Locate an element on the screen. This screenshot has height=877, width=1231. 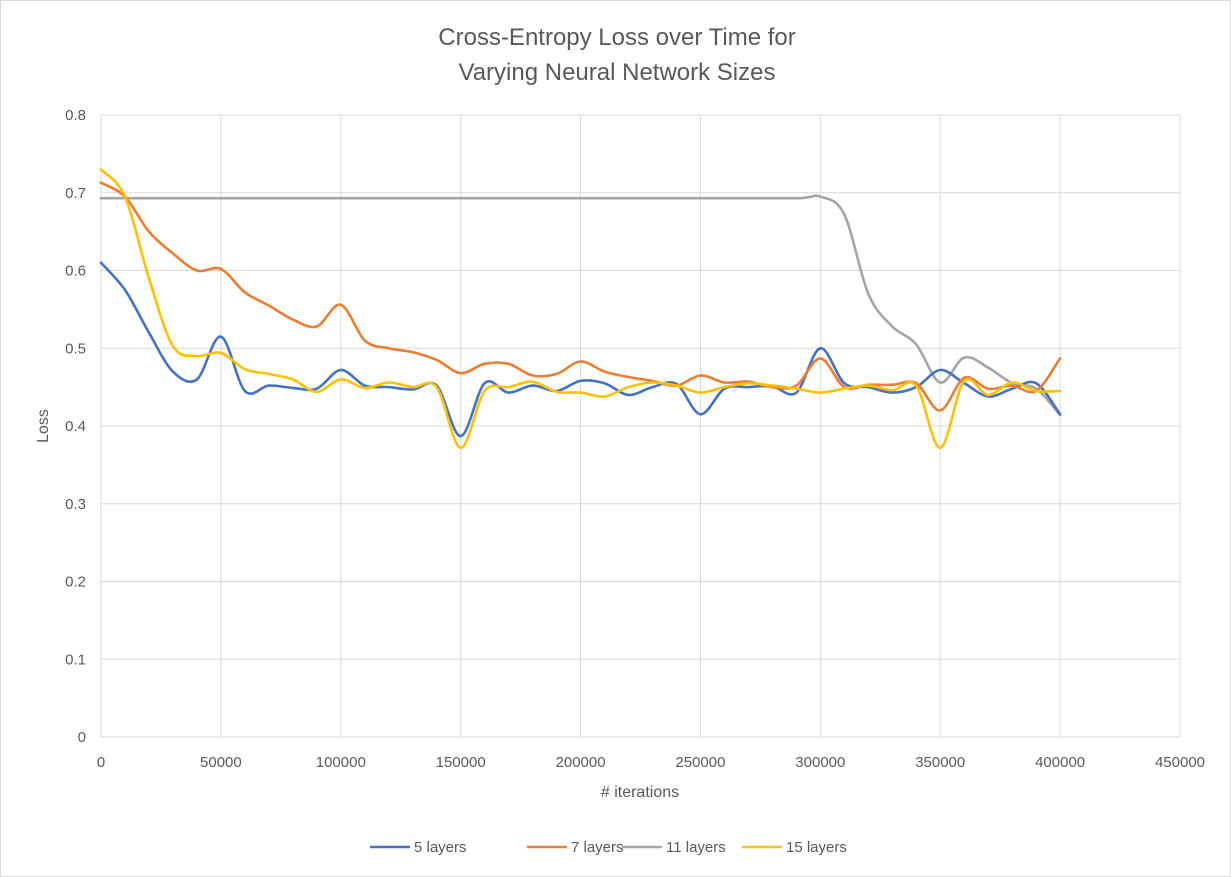
y-axis-label: Loss is located at coordinates (43, 426).